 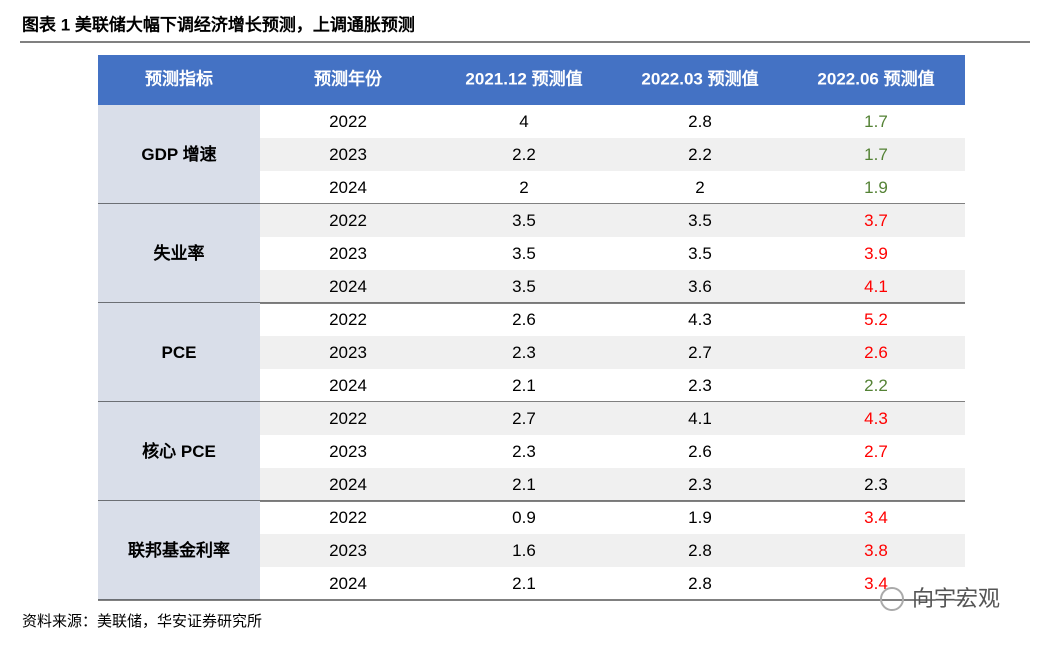 What do you see at coordinates (956, 598) in the screenshot?
I see `watermark-text: 向宇宏观` at bounding box center [956, 598].